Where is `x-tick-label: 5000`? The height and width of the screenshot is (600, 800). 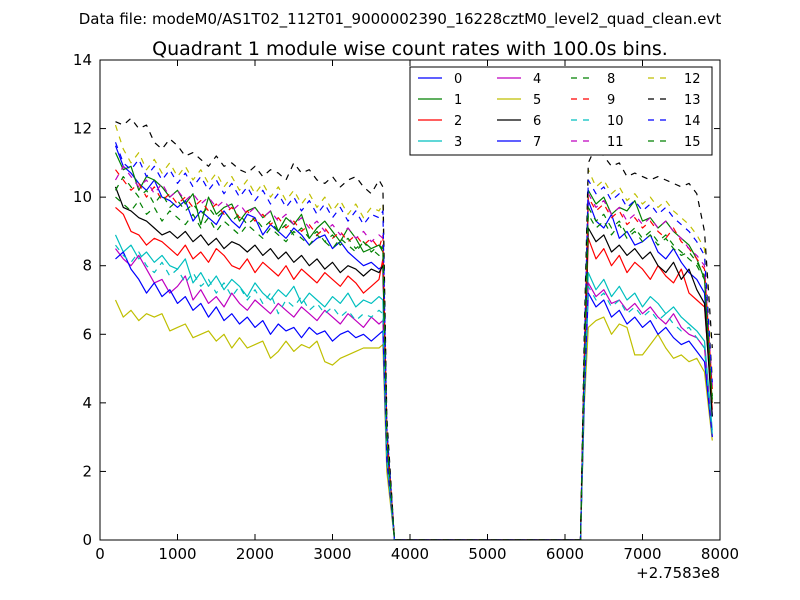 x-tick-label: 5000 is located at coordinates (487, 554).